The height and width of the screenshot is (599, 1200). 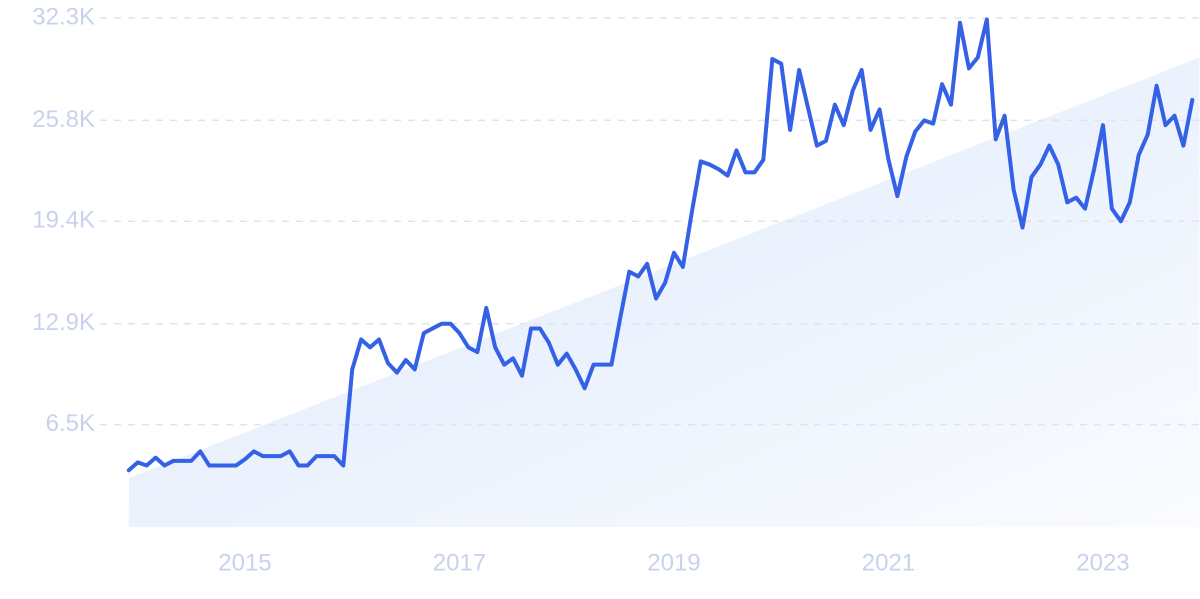 I want to click on y-tick-label: 12.9K, so click(x=63, y=322).